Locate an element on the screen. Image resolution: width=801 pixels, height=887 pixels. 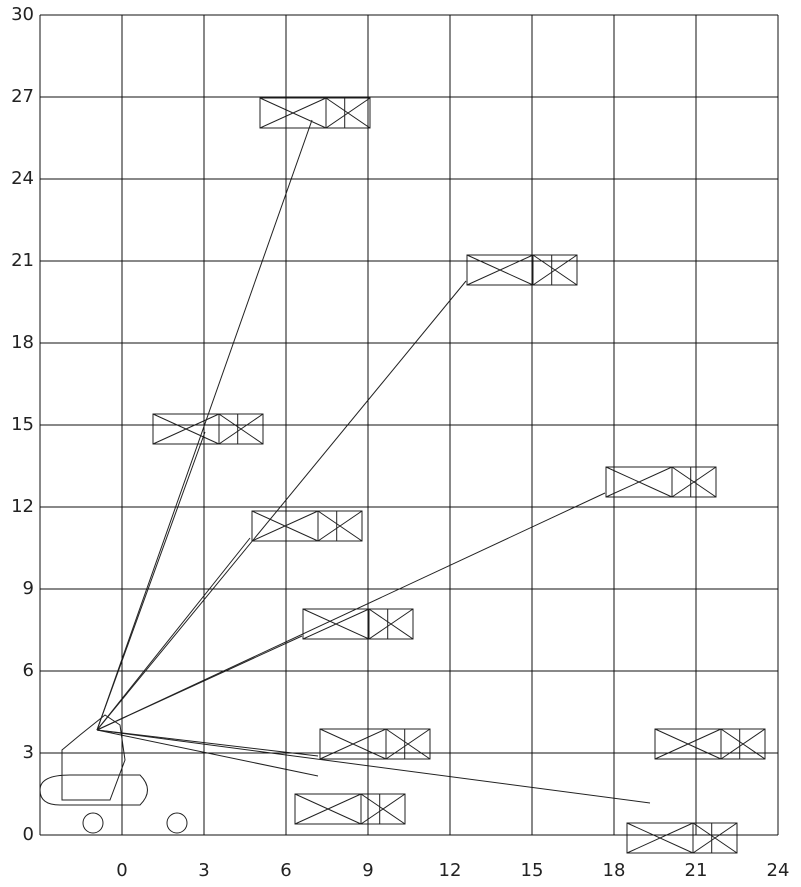
x-tick-label: 18 is located at coordinates (614, 870).